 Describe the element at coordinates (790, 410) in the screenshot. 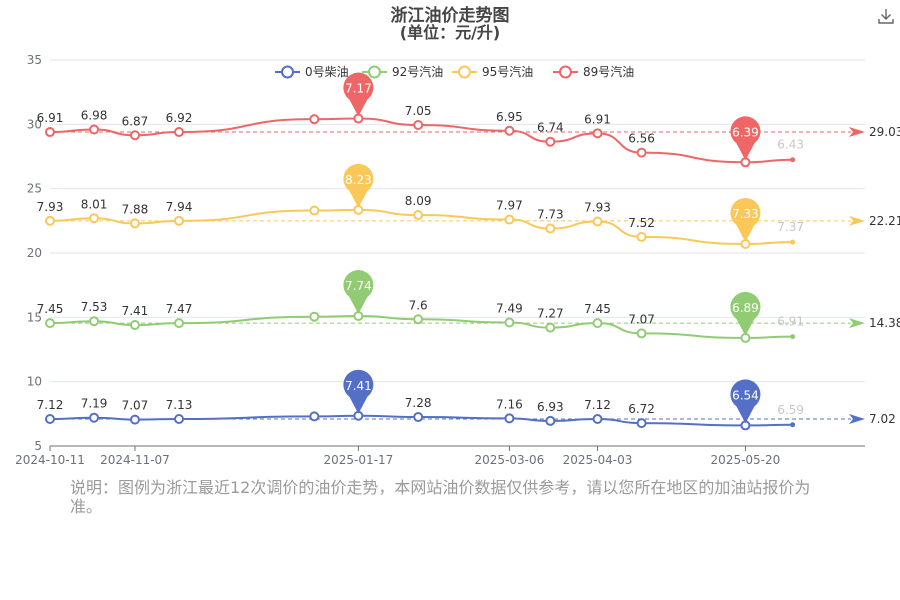

I see `data-label-end: 6.59` at that location.